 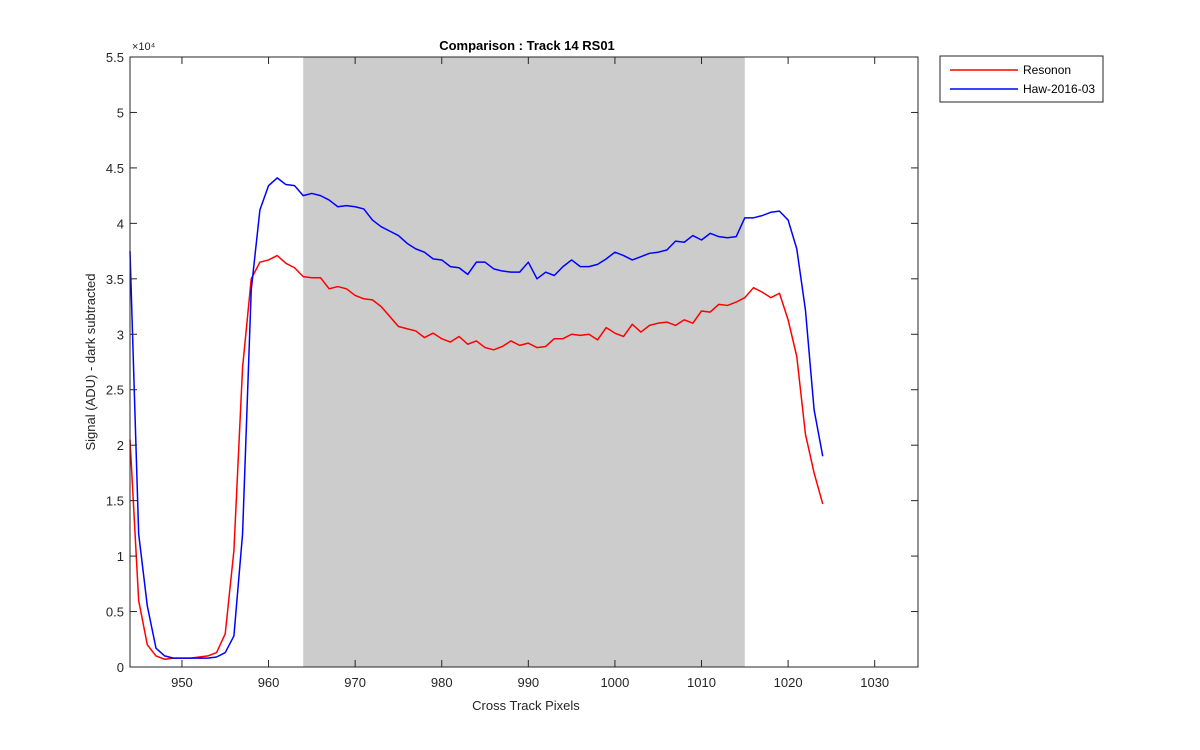 What do you see at coordinates (120, 445) in the screenshot?
I see `y-tick-label: 2` at bounding box center [120, 445].